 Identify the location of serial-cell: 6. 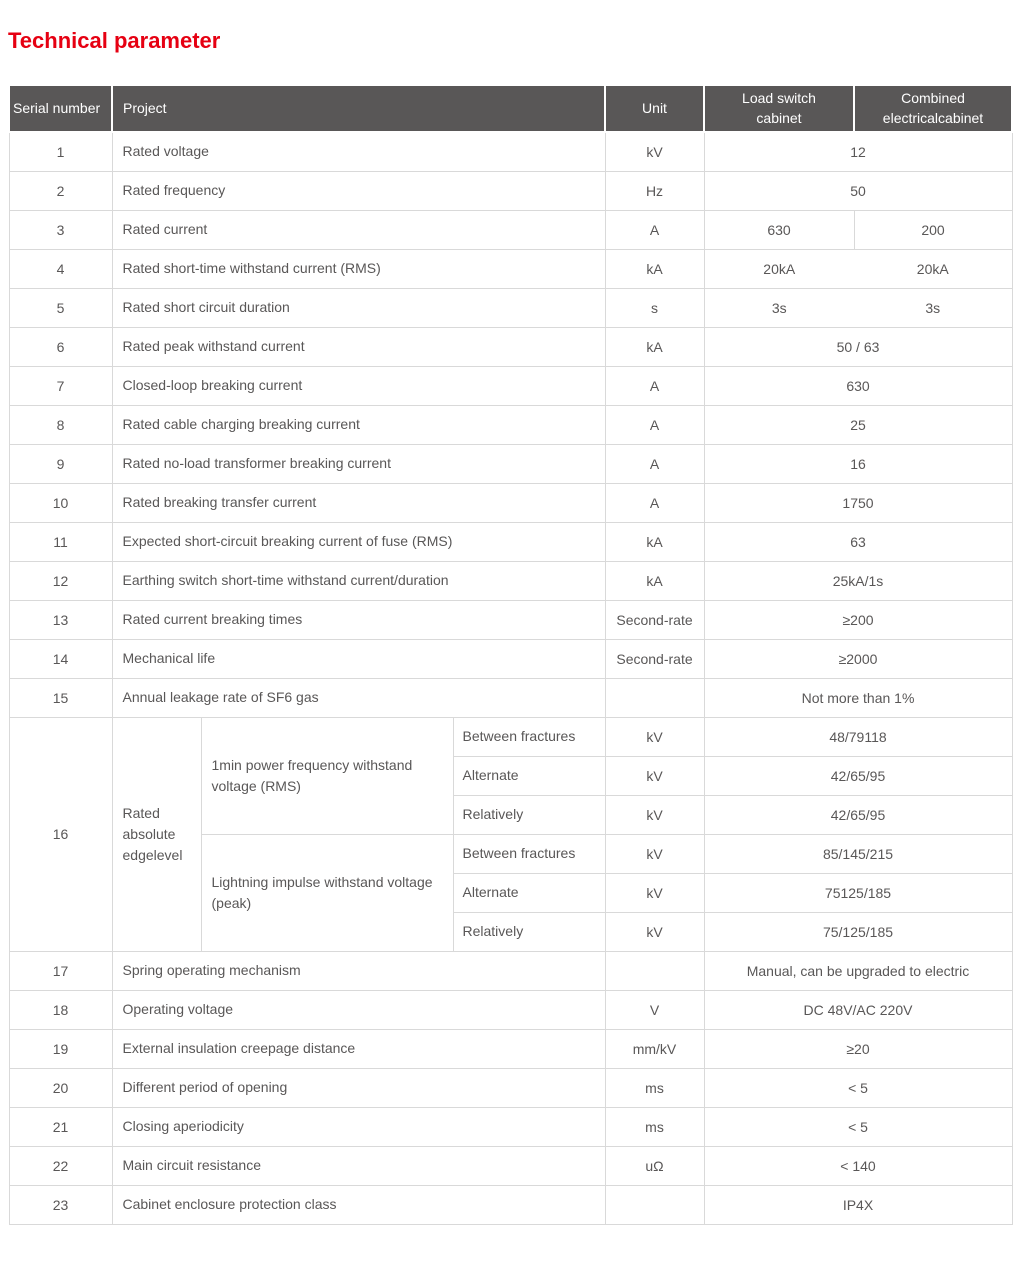
(60, 346).